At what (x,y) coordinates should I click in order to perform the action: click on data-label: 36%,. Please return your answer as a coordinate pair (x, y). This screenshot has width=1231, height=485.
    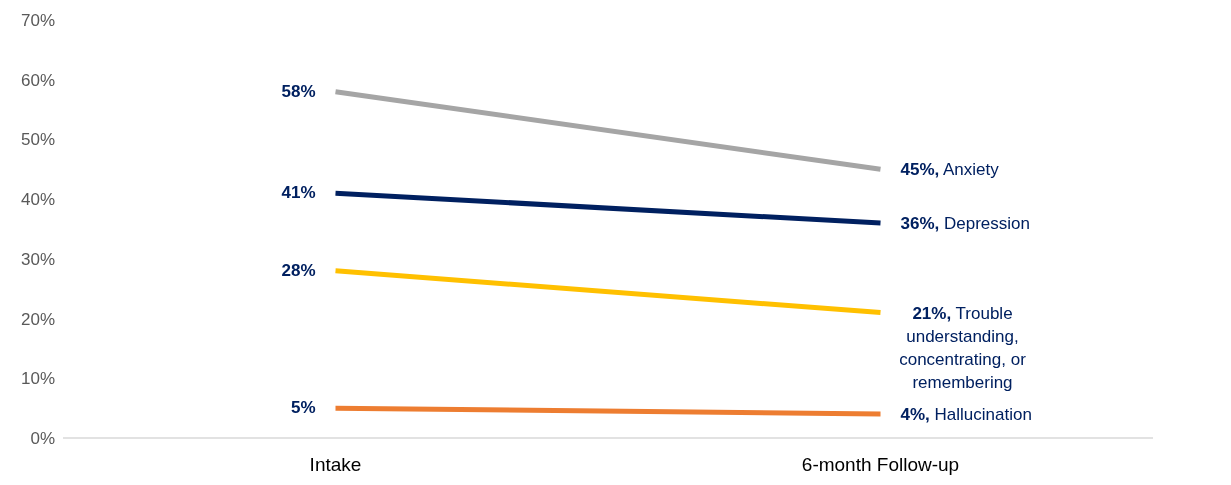
    Looking at the image, I should click on (920, 224).